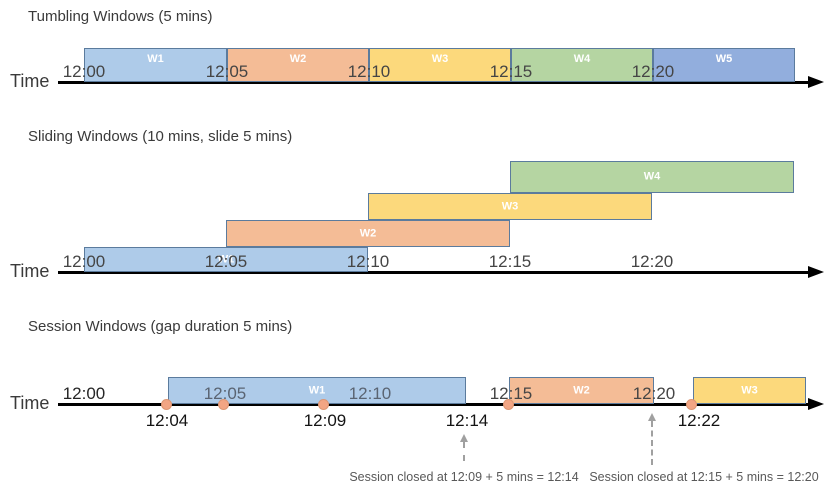  Describe the element at coordinates (652, 261) in the screenshot. I see `sliding-tick-1220: 12:20` at that location.